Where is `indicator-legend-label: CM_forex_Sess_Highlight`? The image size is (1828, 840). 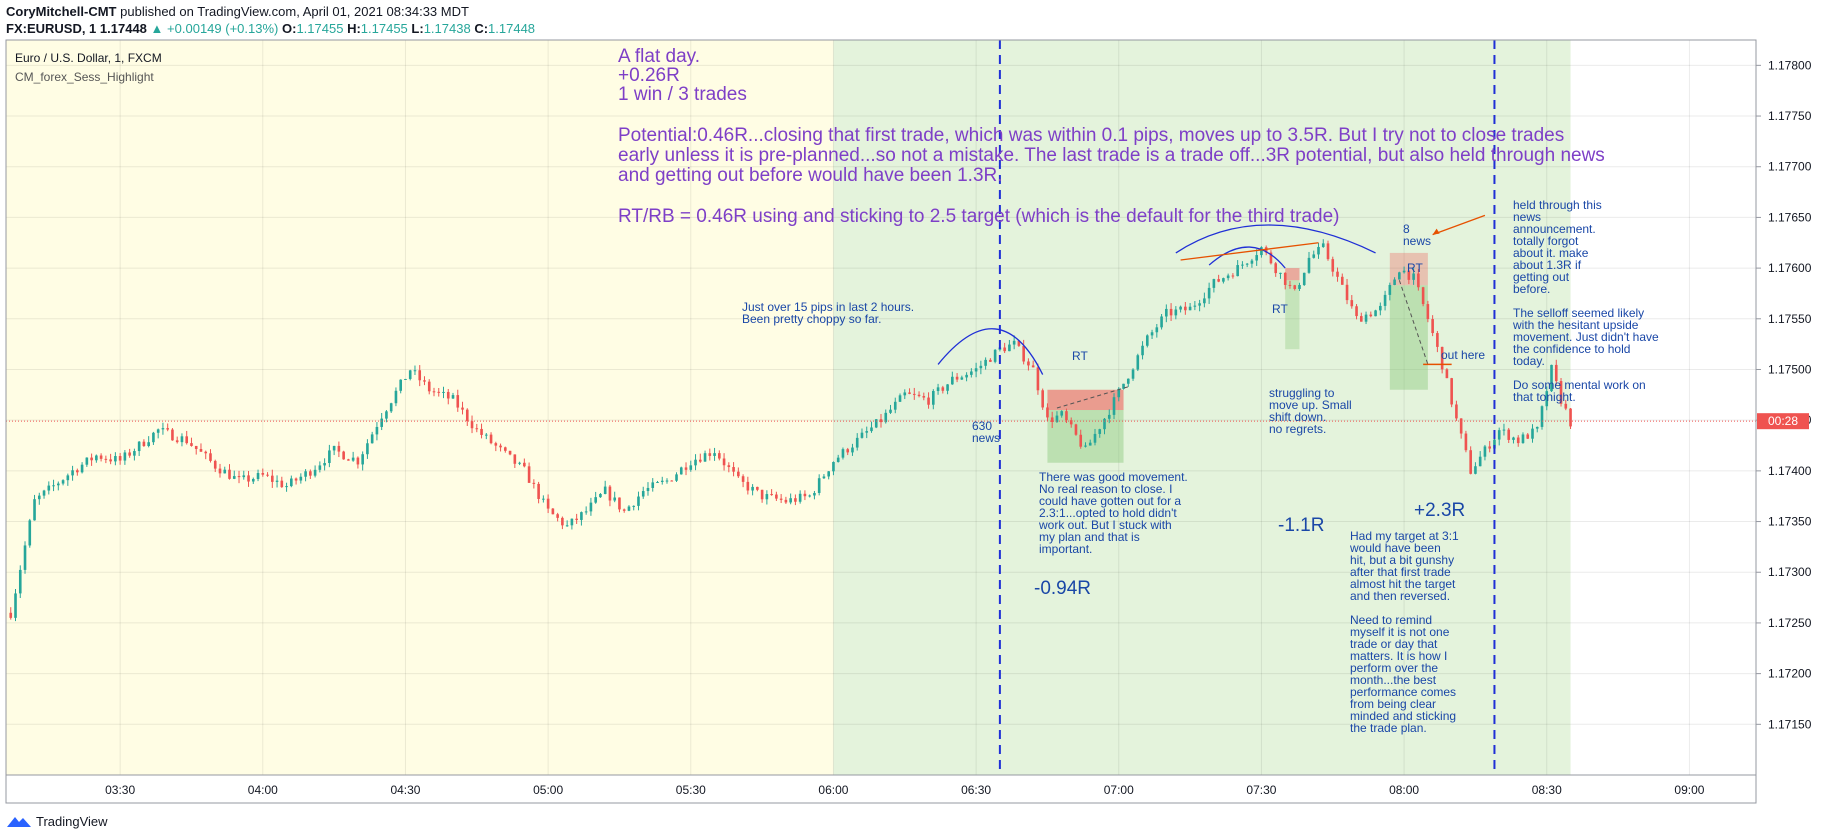 indicator-legend-label: CM_forex_Sess_Highlight is located at coordinates (84, 77).